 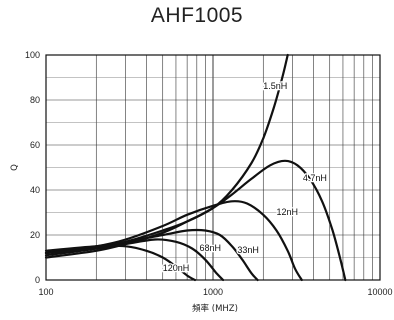 I want to click on x-axis-label: 頻率 (MHZ), so click(x=215, y=308).